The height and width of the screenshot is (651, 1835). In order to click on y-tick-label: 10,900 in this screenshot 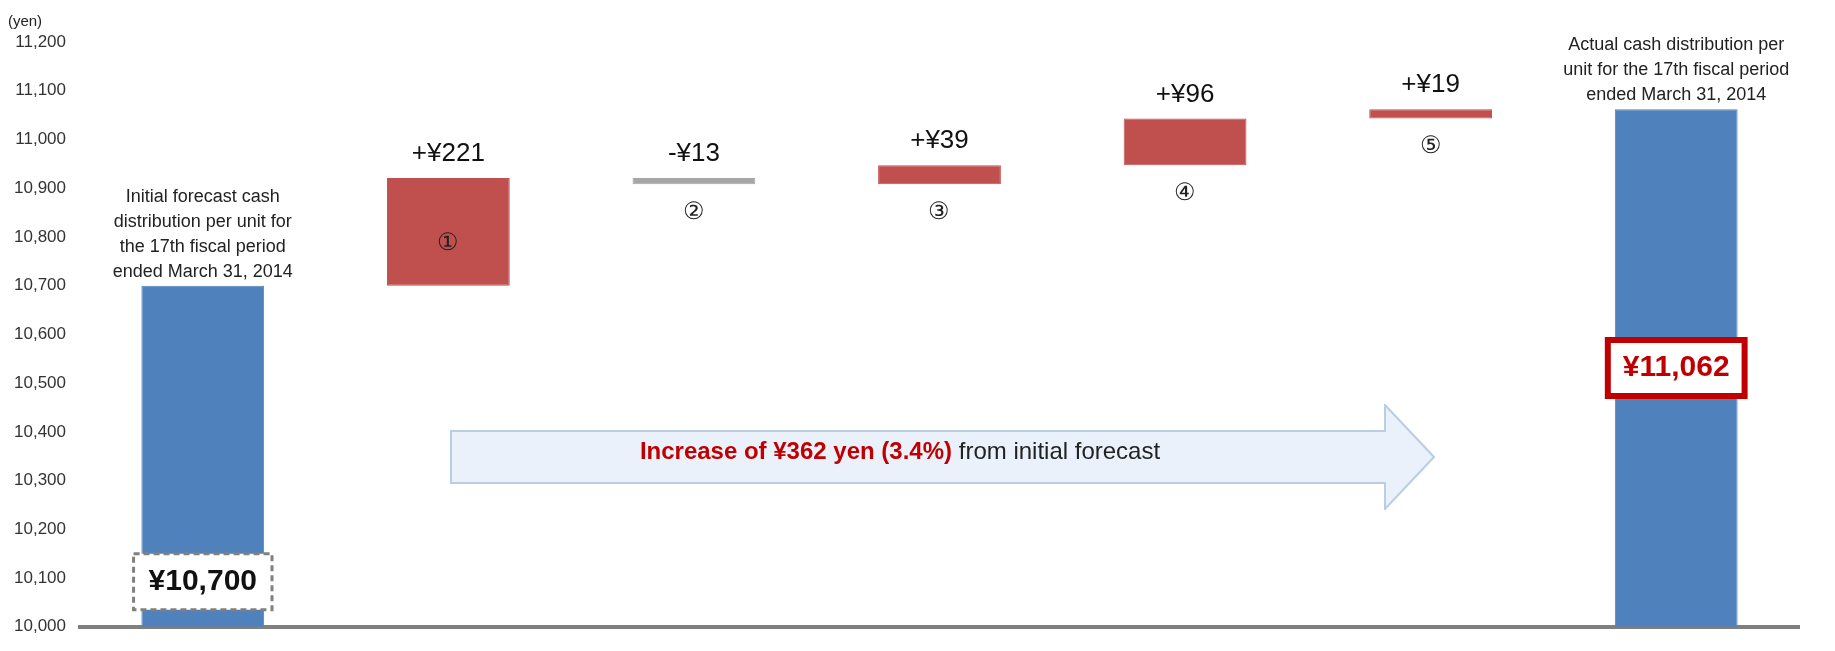, I will do `click(40, 187)`.